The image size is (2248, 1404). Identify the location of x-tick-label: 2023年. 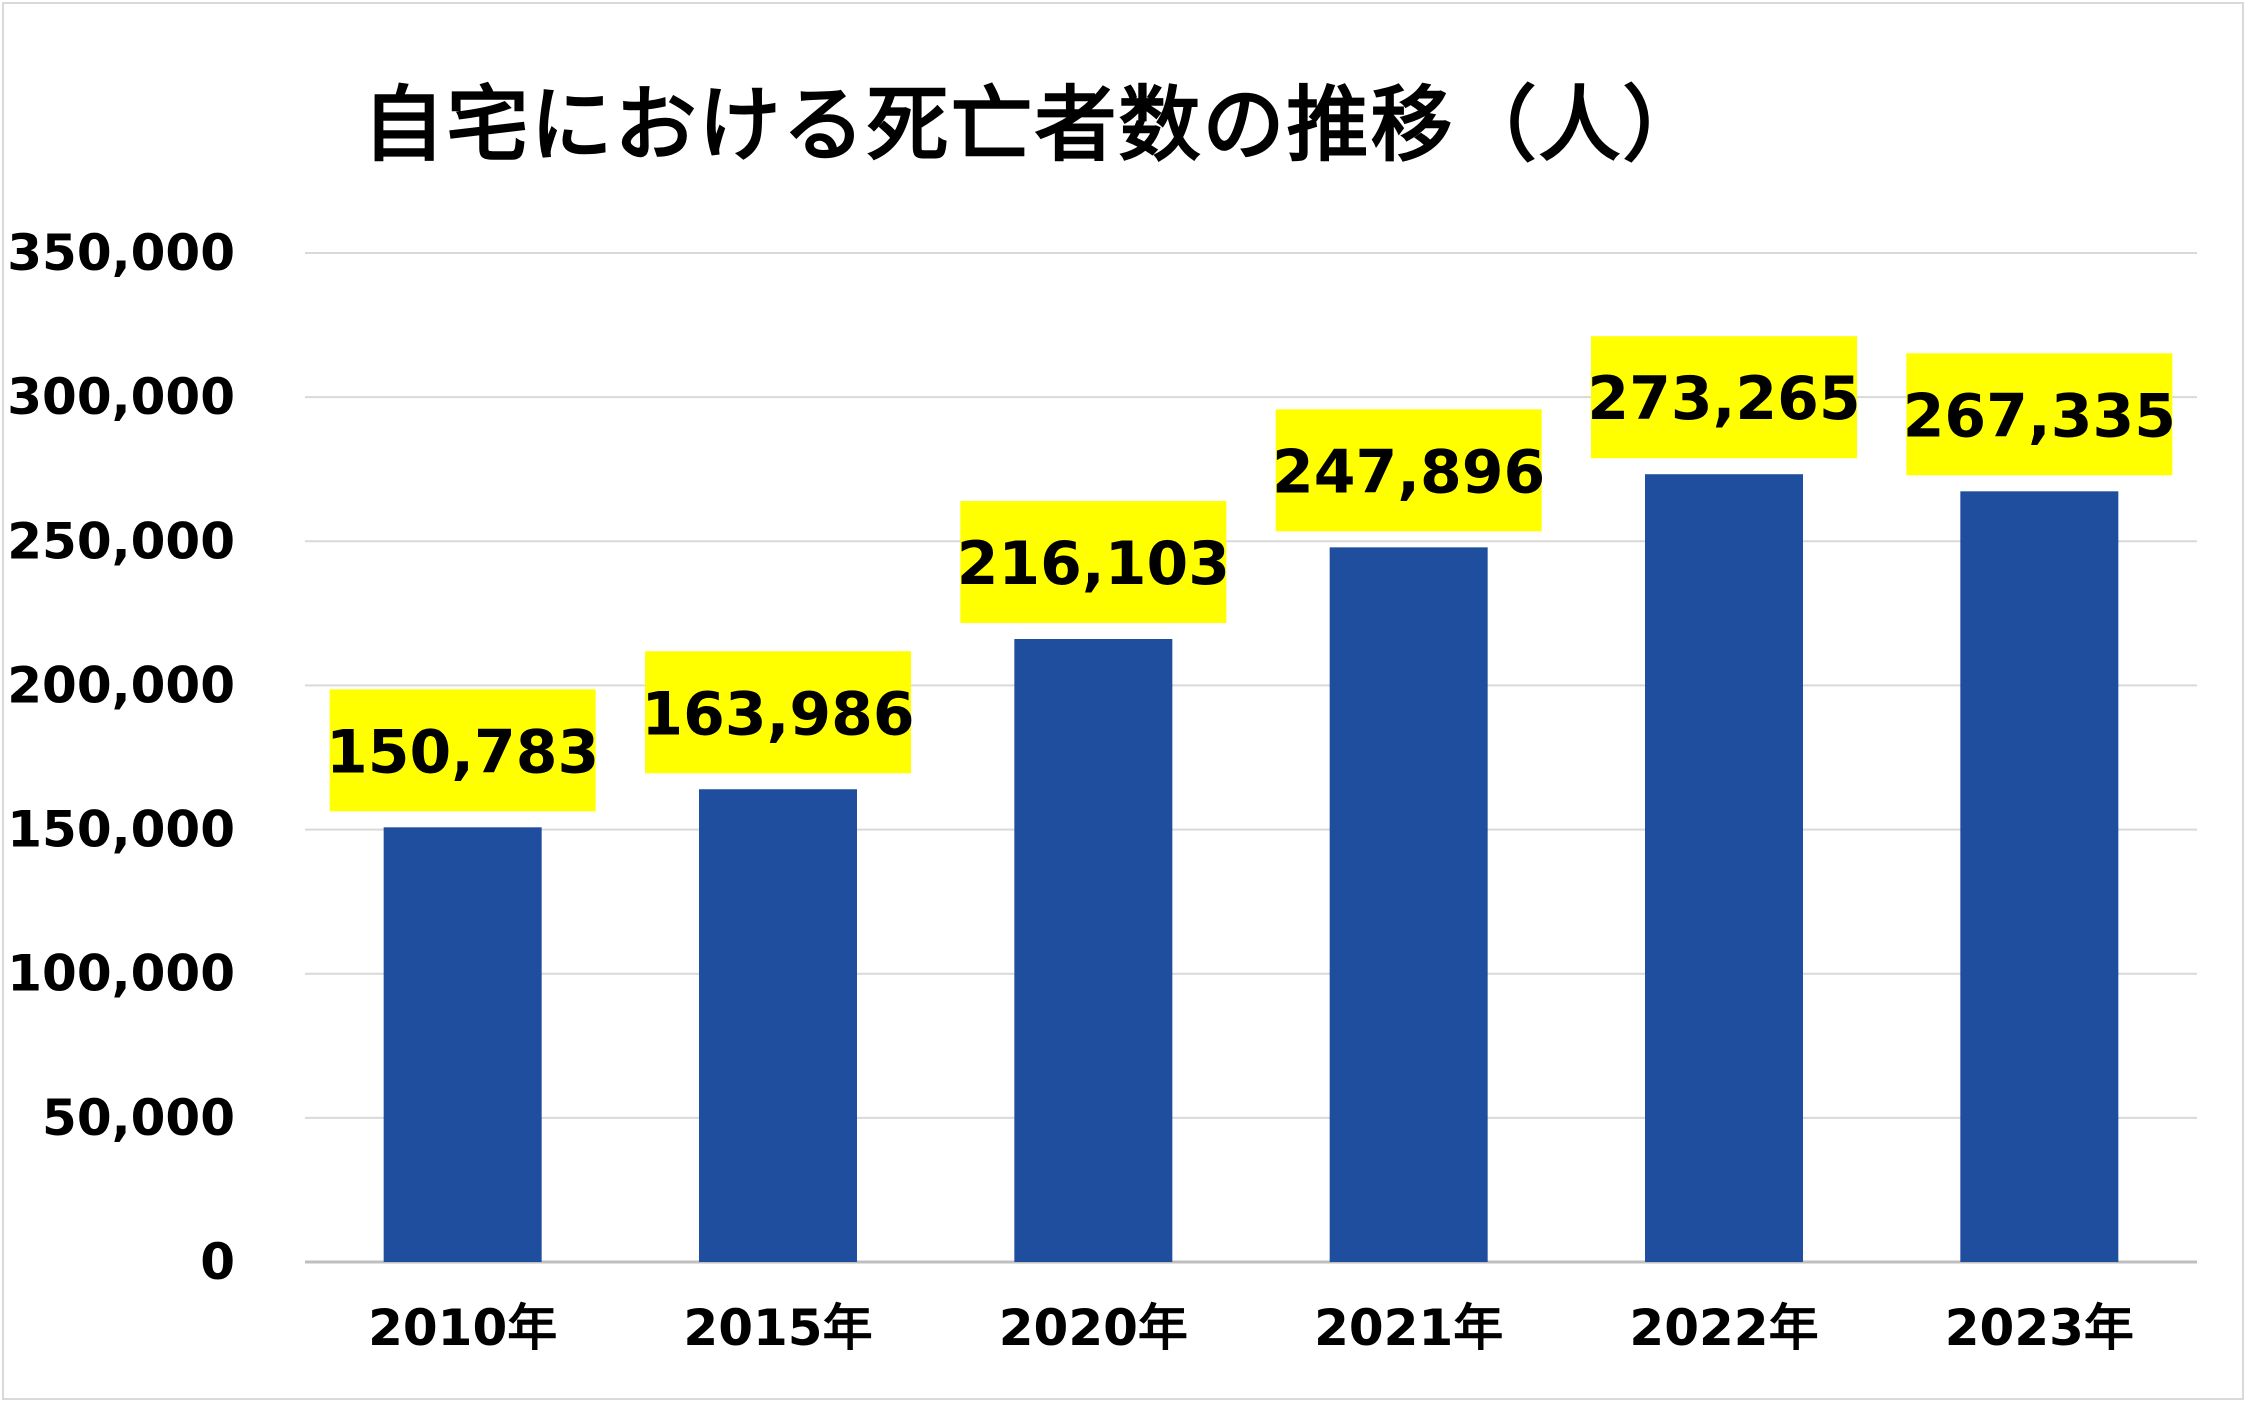
(2039, 1328).